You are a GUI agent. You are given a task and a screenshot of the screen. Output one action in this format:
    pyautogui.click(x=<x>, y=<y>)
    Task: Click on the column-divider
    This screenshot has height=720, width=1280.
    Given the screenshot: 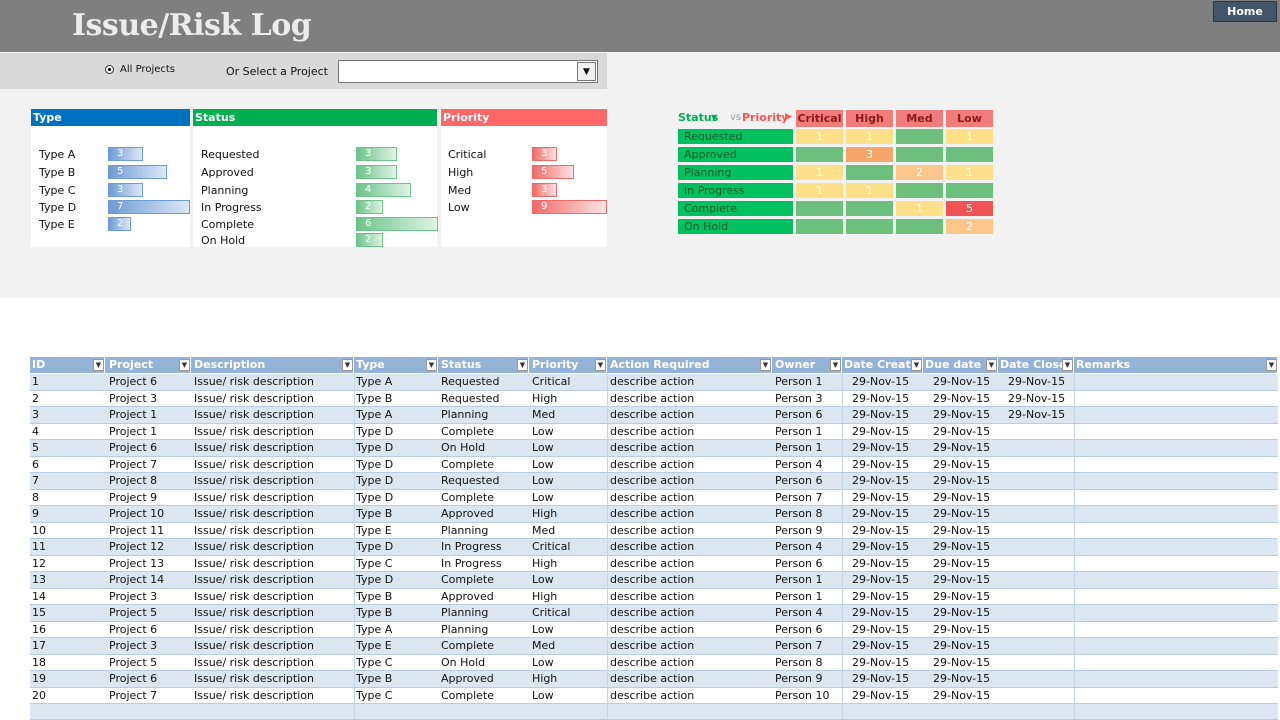 What is the action you would take?
    pyautogui.click(x=842, y=547)
    